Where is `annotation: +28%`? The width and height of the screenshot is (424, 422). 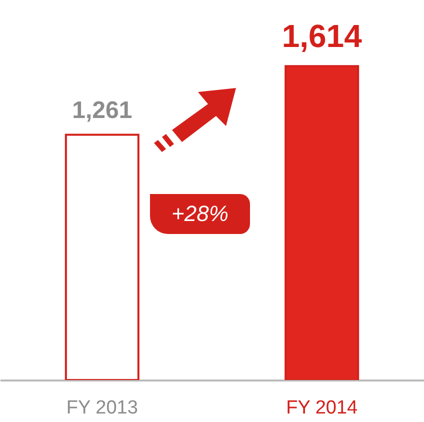 annotation: +28% is located at coordinates (200, 214).